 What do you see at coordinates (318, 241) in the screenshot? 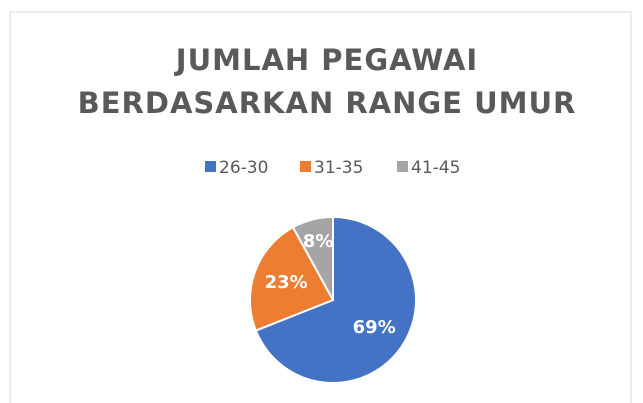
I see `data-label: 8%` at bounding box center [318, 241].